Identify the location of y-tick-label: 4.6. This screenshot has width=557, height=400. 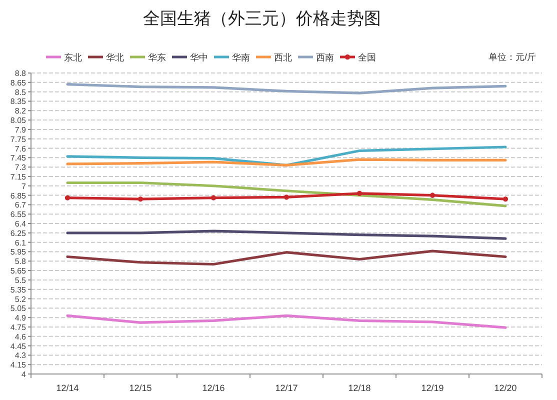
(20, 337).